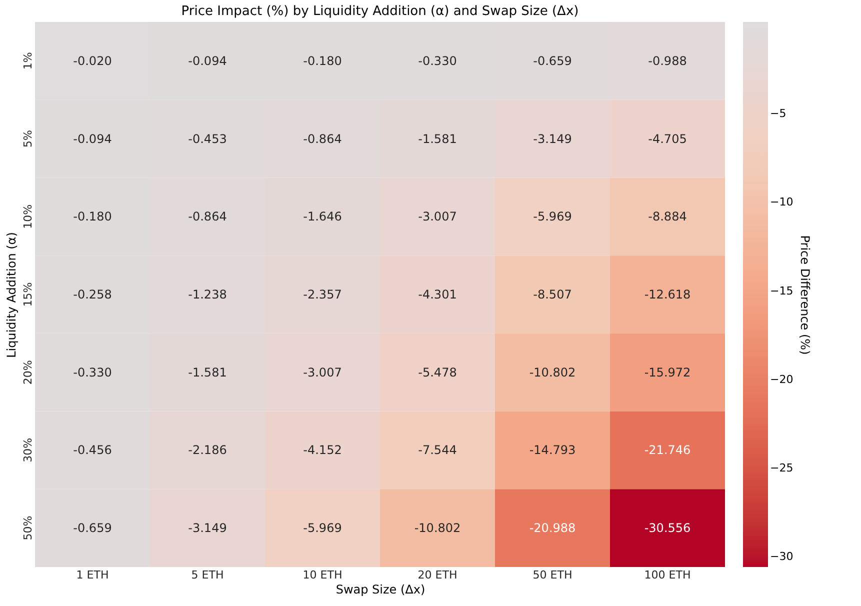 This screenshot has height=606, width=861. What do you see at coordinates (207, 450) in the screenshot?
I see `data-label: -2.186` at bounding box center [207, 450].